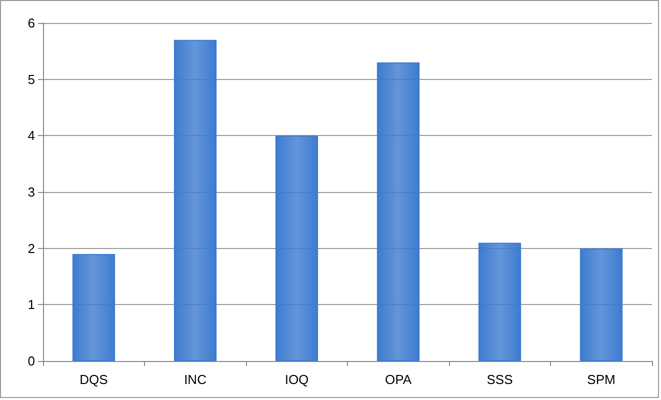 The height and width of the screenshot is (400, 661). Describe the element at coordinates (31, 79) in the screenshot. I see `y-tick-label: 5` at that location.